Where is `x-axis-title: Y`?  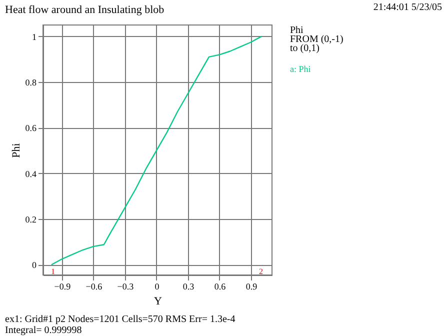 x-axis-title: Y is located at coordinates (158, 302).